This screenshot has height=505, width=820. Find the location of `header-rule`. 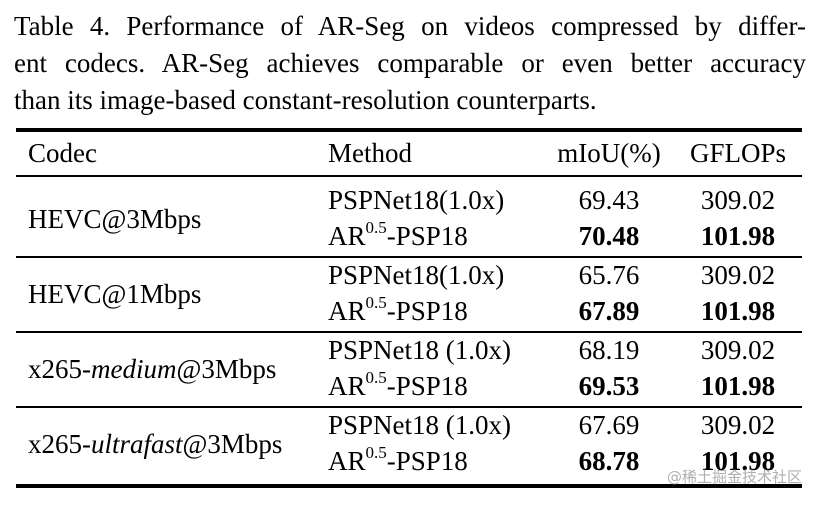

header-rule is located at coordinates (409, 176).